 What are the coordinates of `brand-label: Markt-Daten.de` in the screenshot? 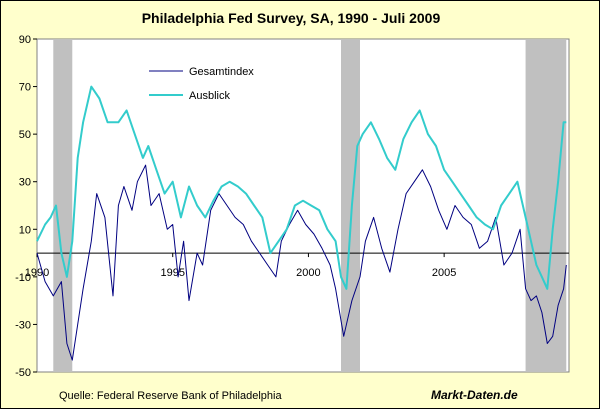 It's located at (474, 395).